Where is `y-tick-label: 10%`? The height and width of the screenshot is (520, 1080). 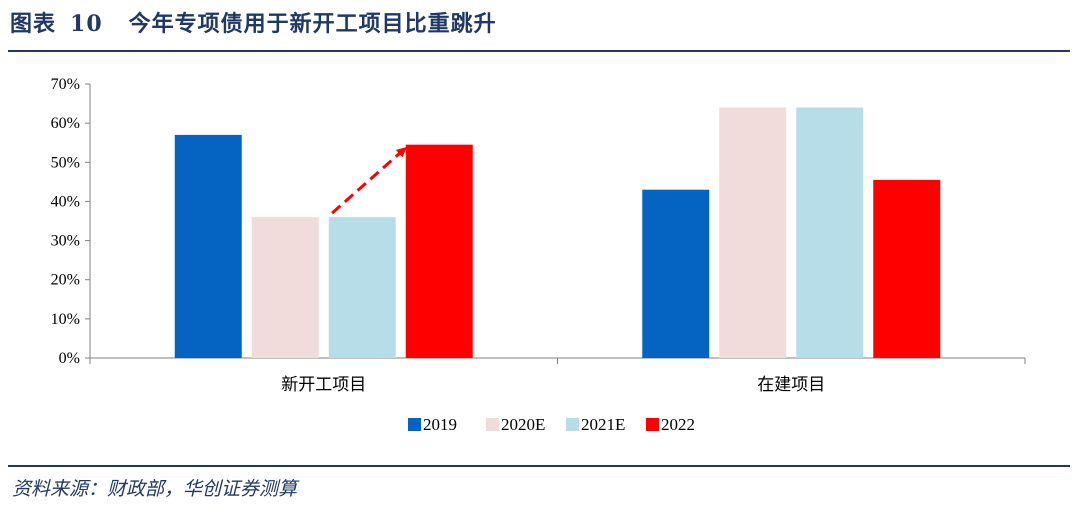 y-tick-label: 10% is located at coordinates (65, 319).